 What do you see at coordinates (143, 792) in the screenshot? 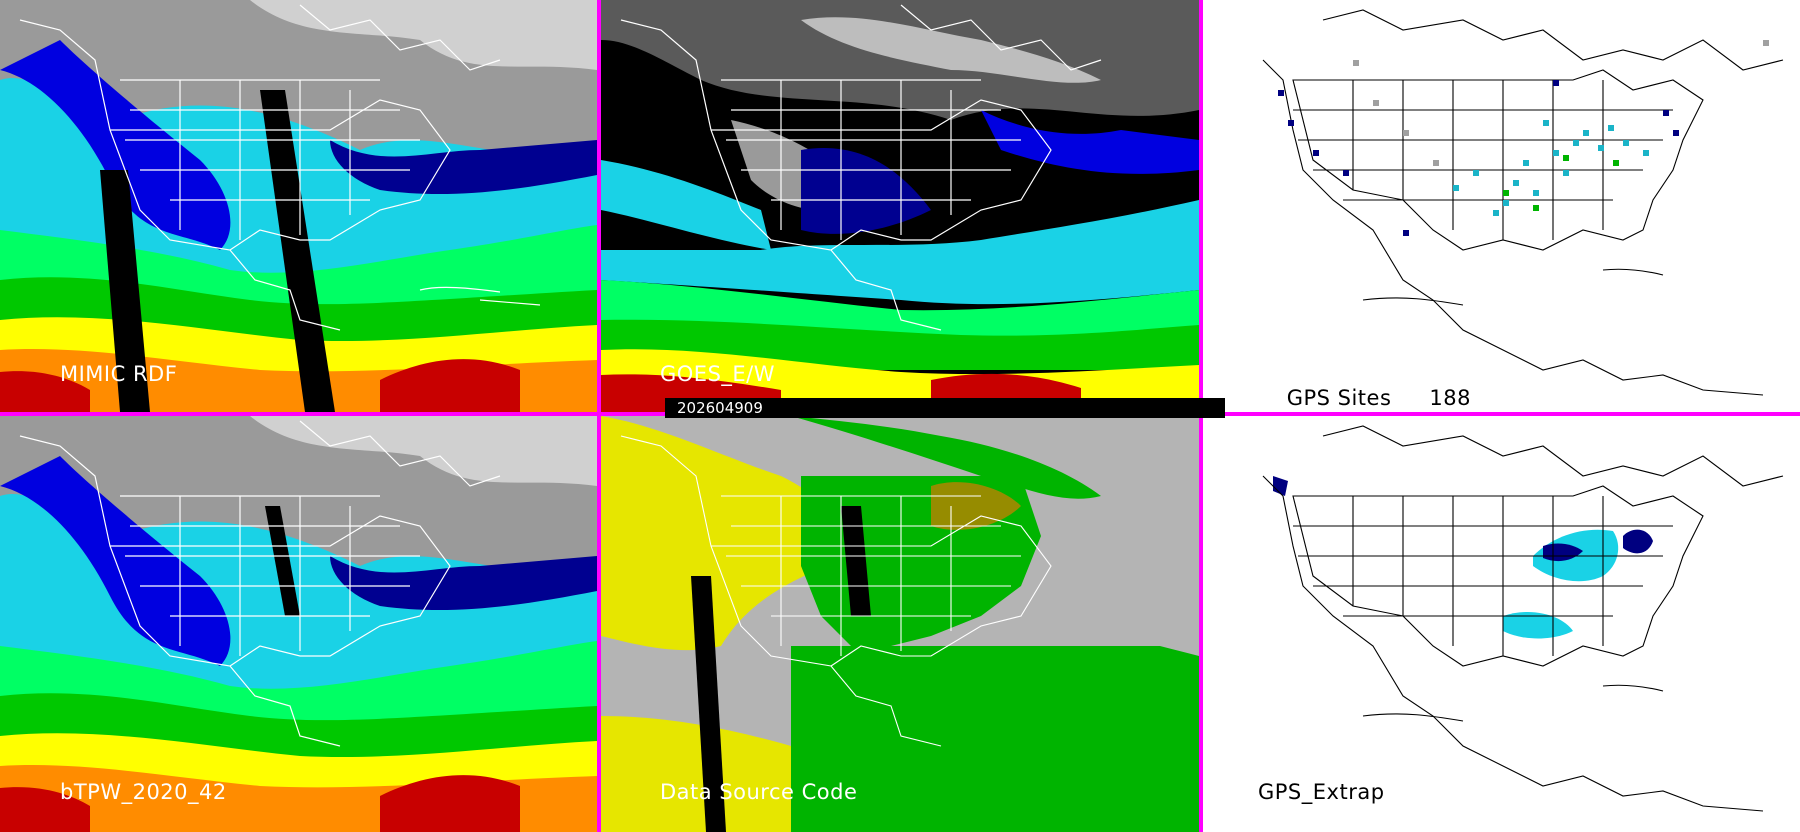
I see `panel-label-btpw: bTPW_2020_42` at bounding box center [143, 792].